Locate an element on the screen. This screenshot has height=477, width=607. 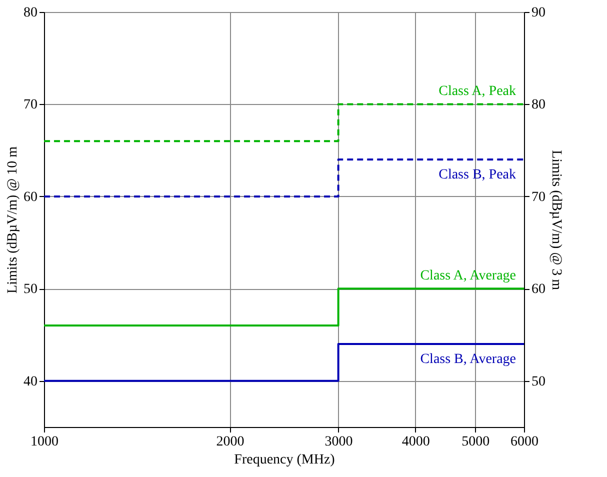
x-tick-label: 1000 is located at coordinates (44, 442).